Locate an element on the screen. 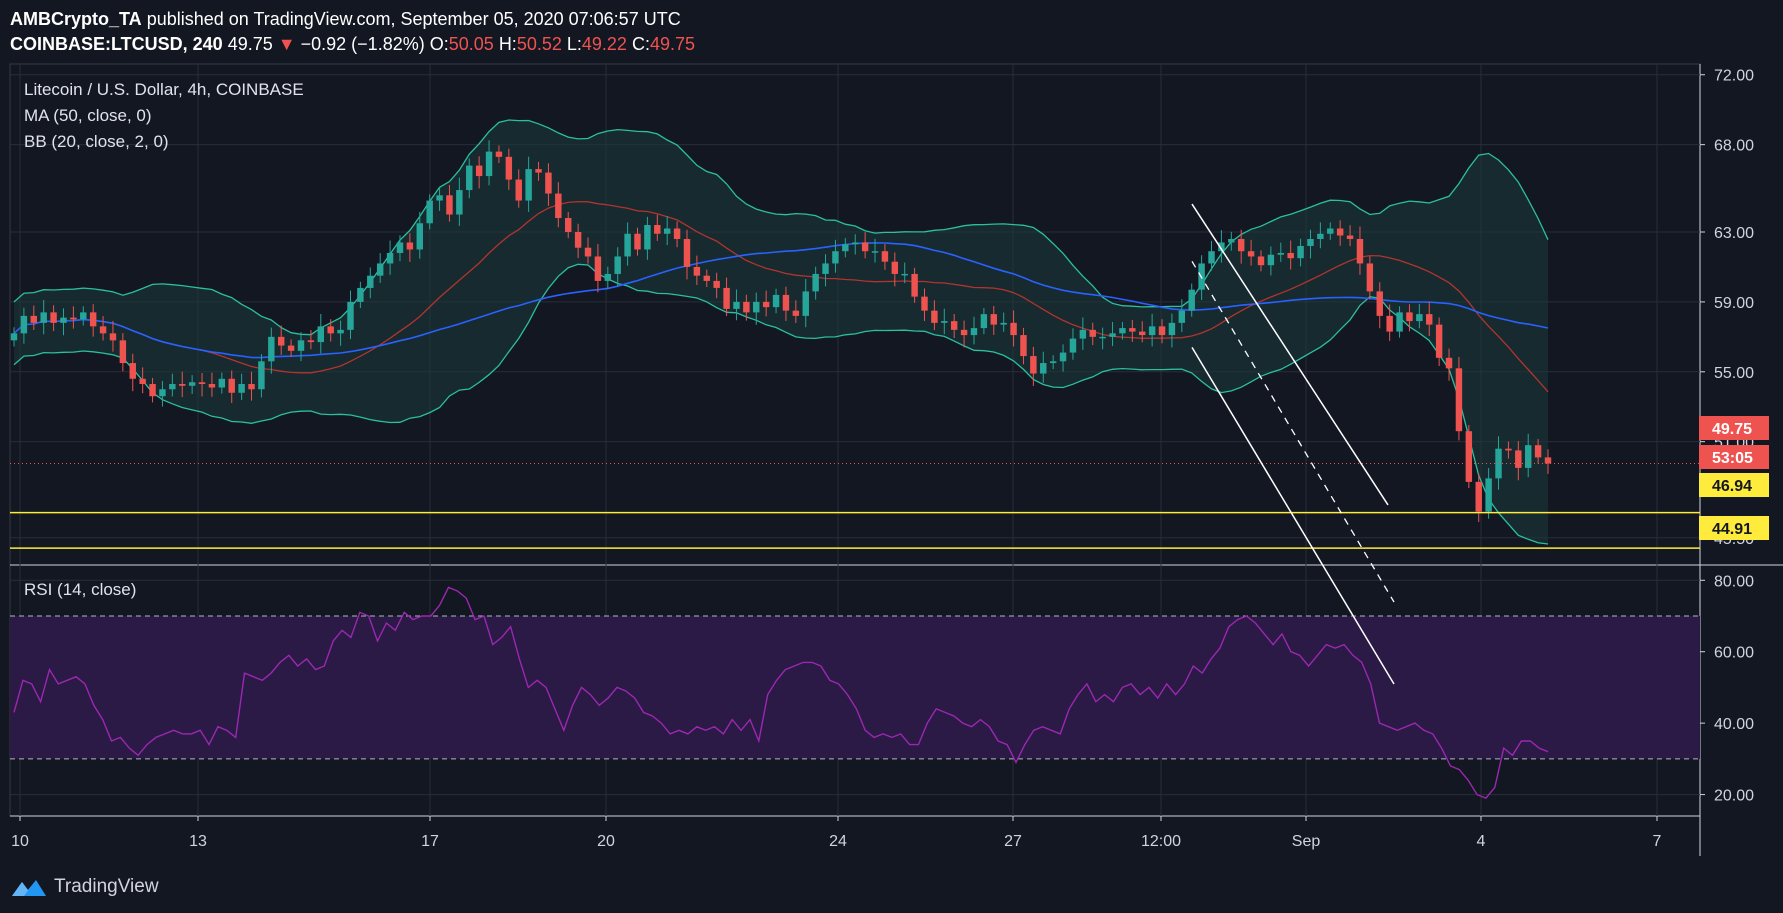 The image size is (1783, 913). trend-channel is located at coordinates (1293, 444).